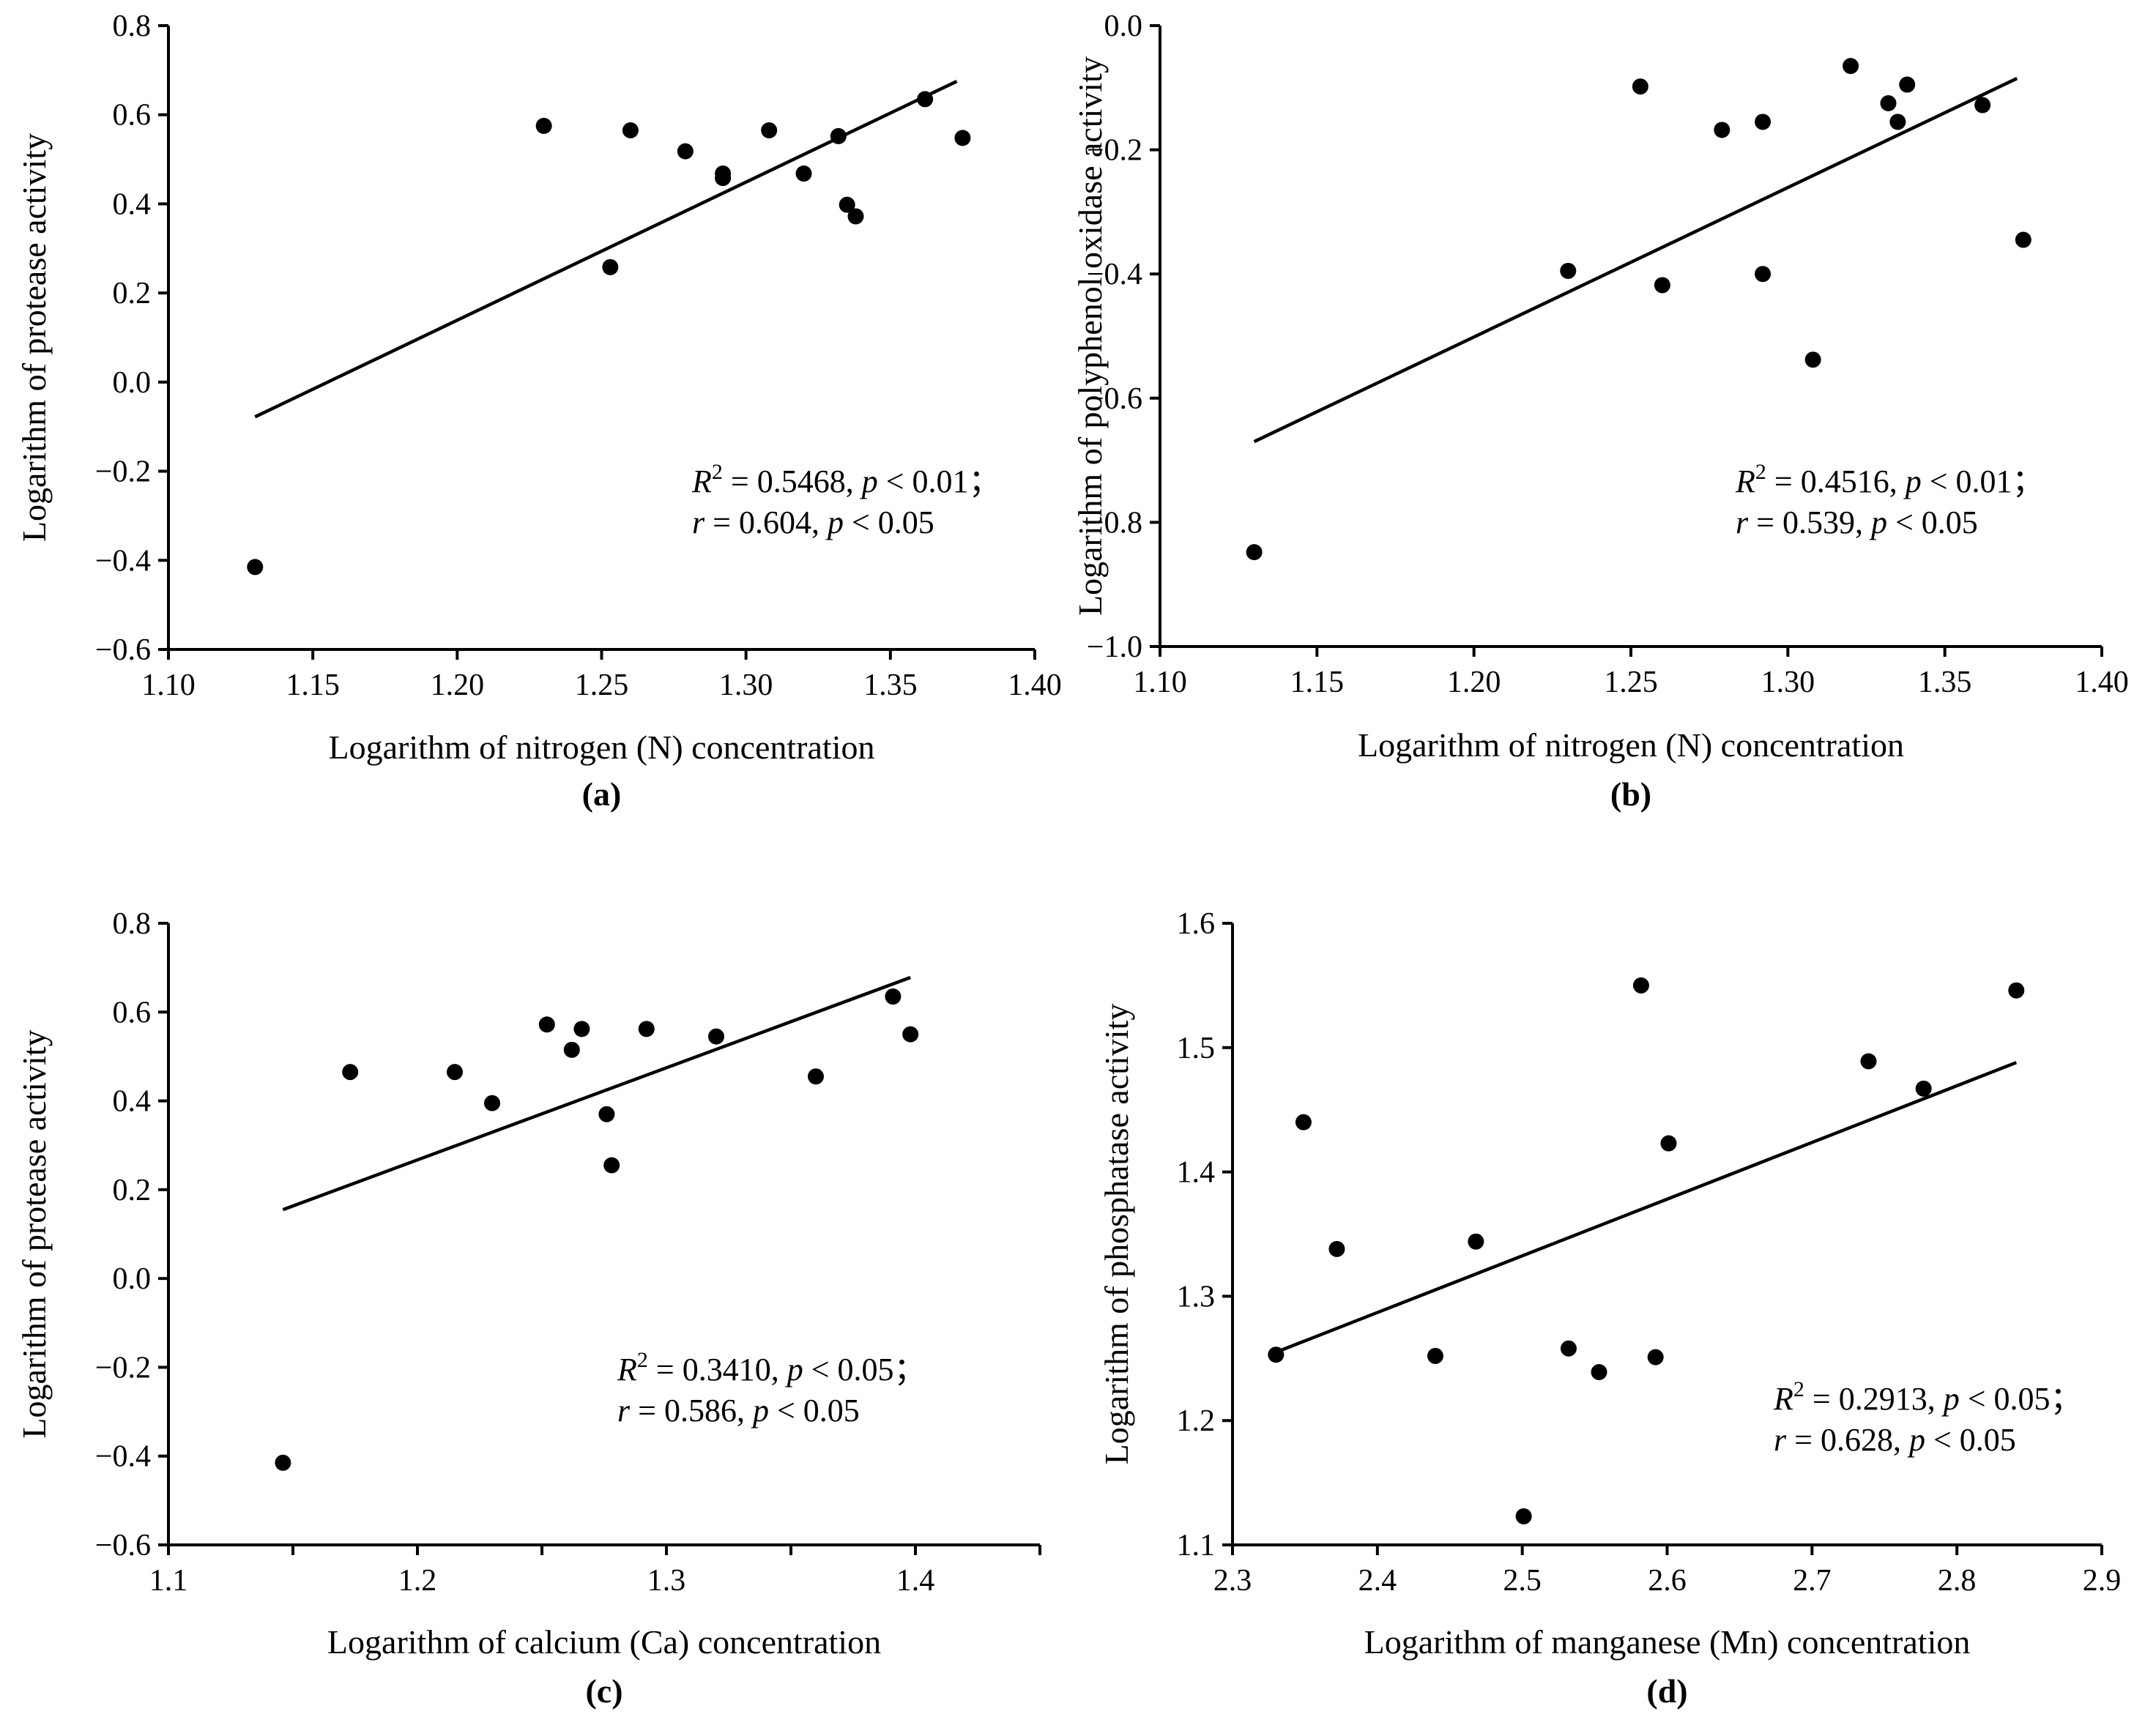  What do you see at coordinates (123, 472) in the screenshot?
I see `y-tick-label: −0.2` at bounding box center [123, 472].